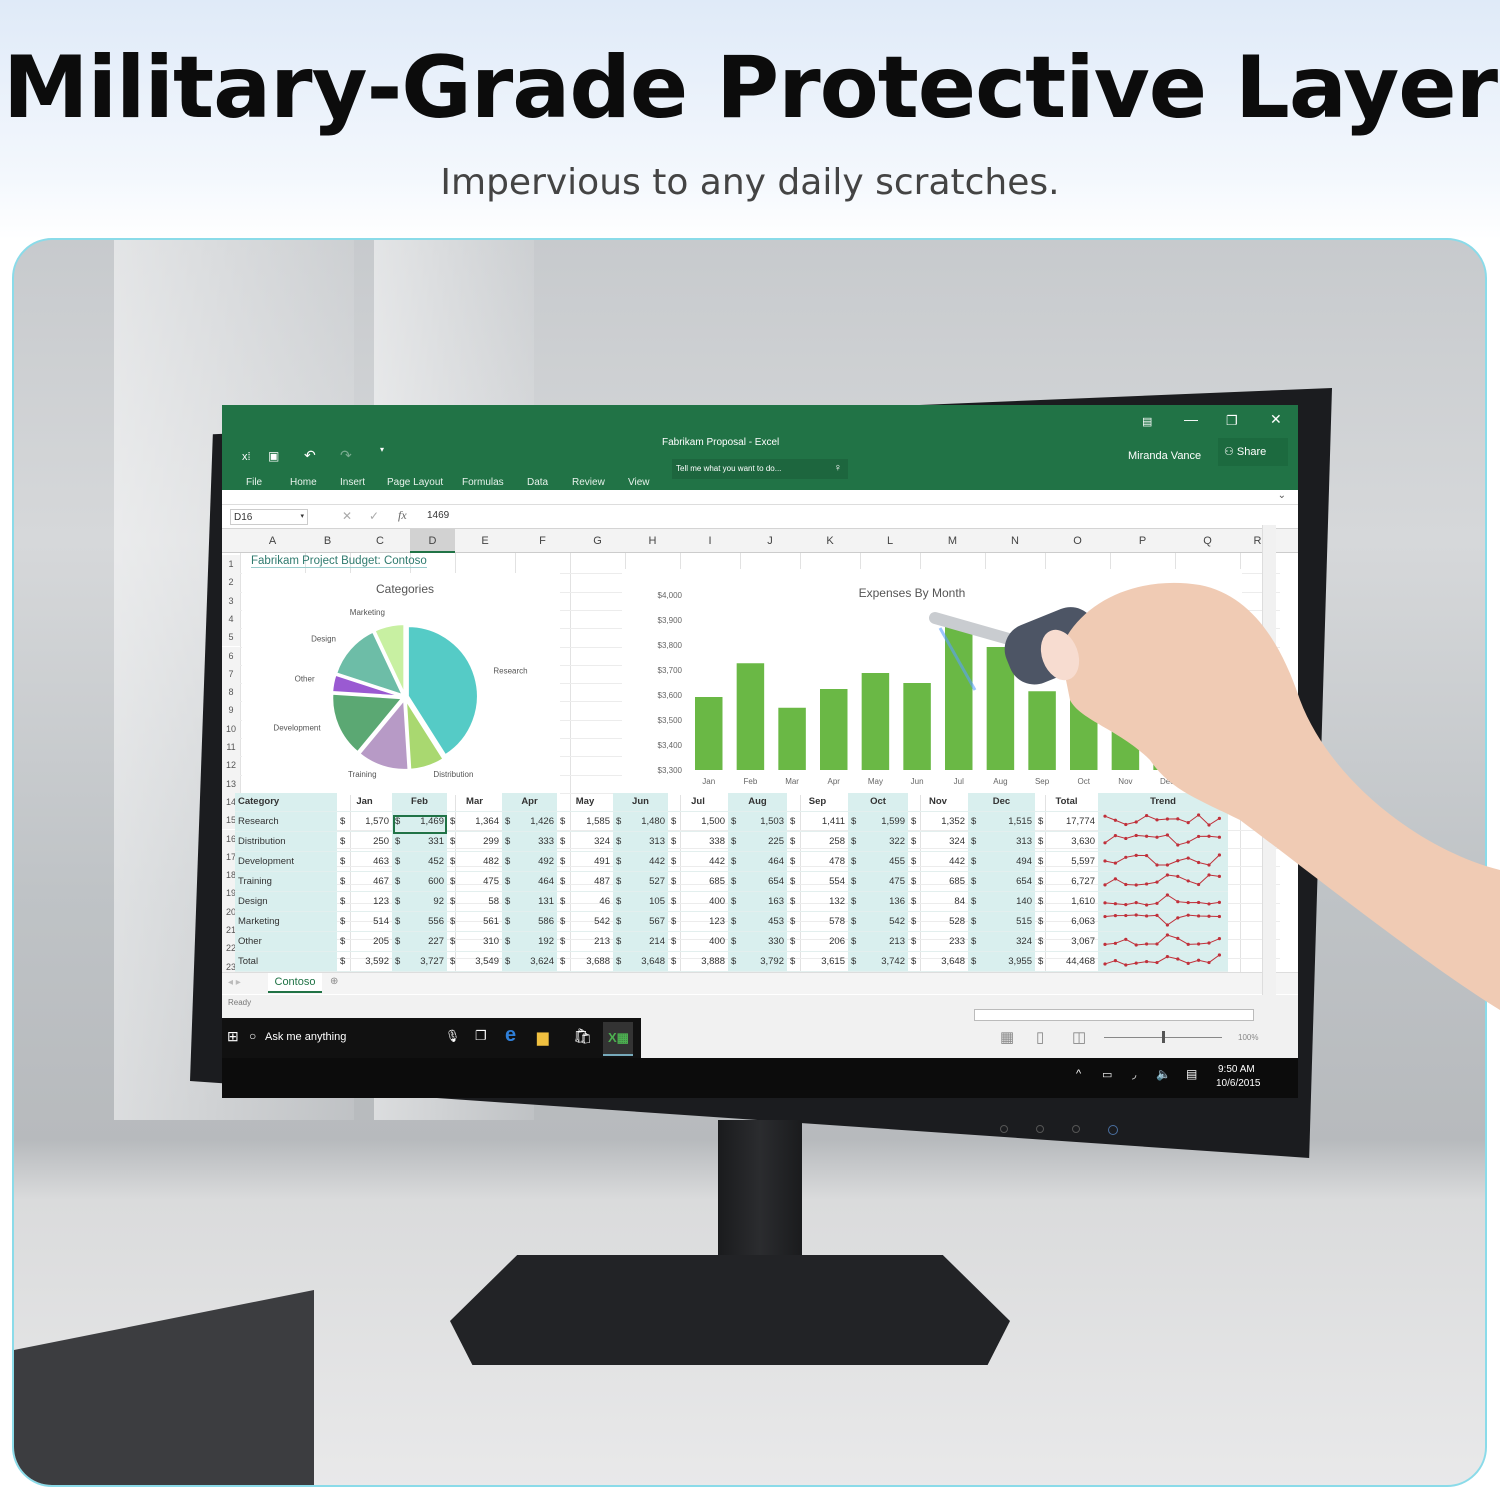  I want to click on category-cell: Other, so click(286, 941).